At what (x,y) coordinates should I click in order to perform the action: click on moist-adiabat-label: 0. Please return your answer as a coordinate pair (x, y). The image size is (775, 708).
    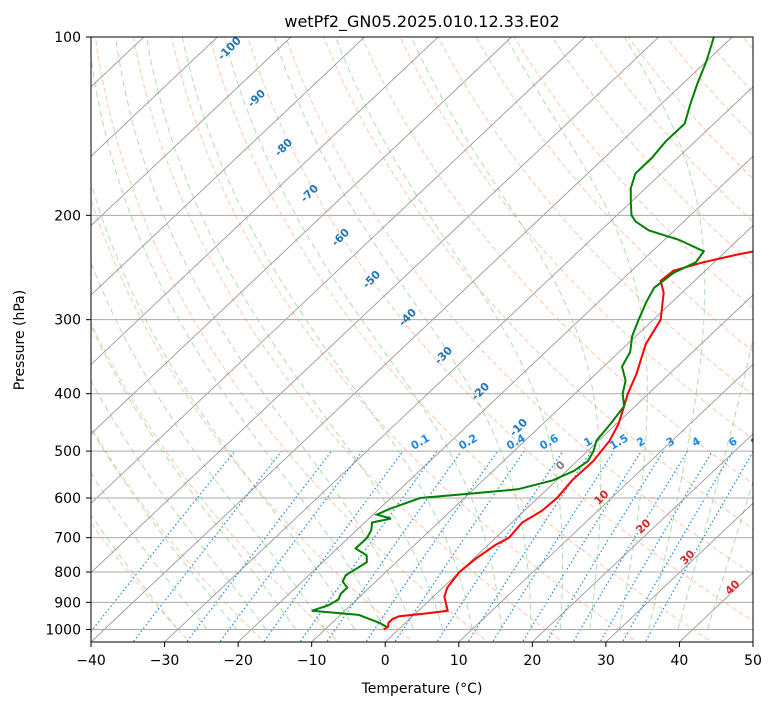
    Looking at the image, I should click on (560, 465).